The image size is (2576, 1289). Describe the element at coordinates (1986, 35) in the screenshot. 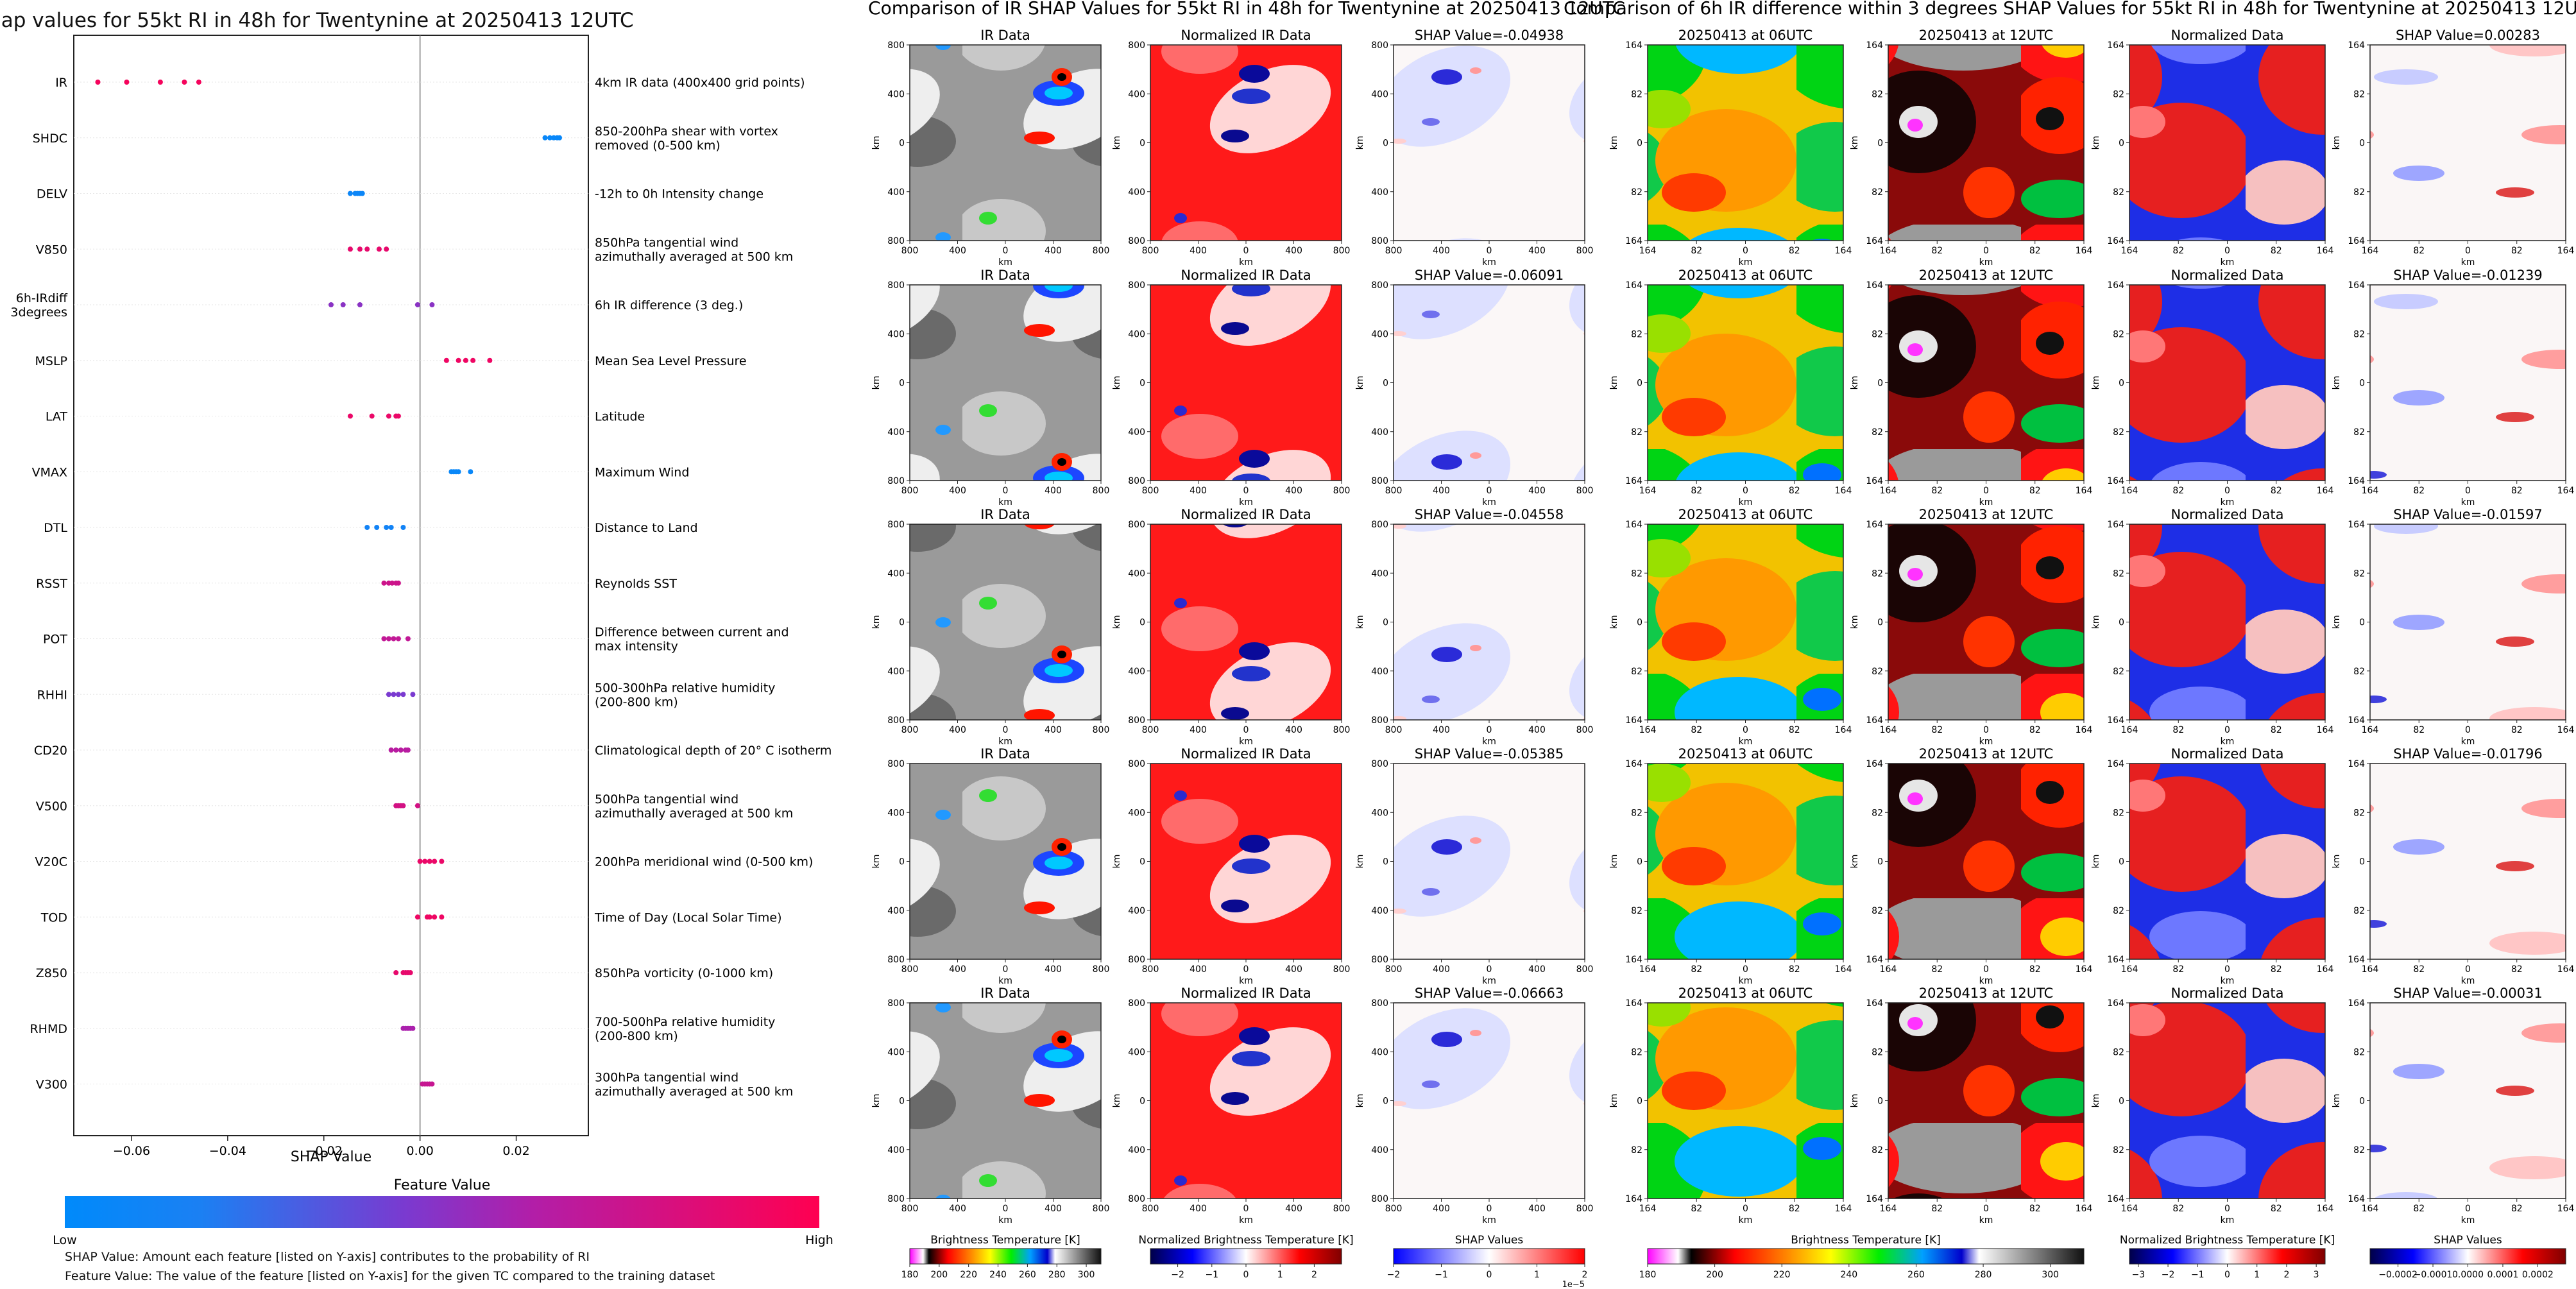

I see `panel-title: 20250413 at 12UTC` at that location.